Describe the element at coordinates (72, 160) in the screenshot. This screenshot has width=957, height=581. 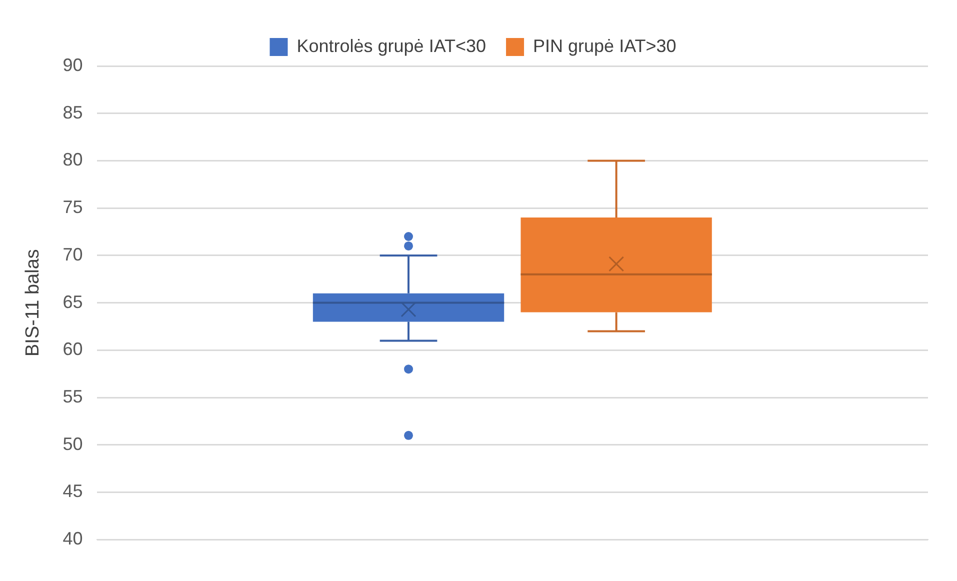
I see `y-tick-label: 80` at that location.